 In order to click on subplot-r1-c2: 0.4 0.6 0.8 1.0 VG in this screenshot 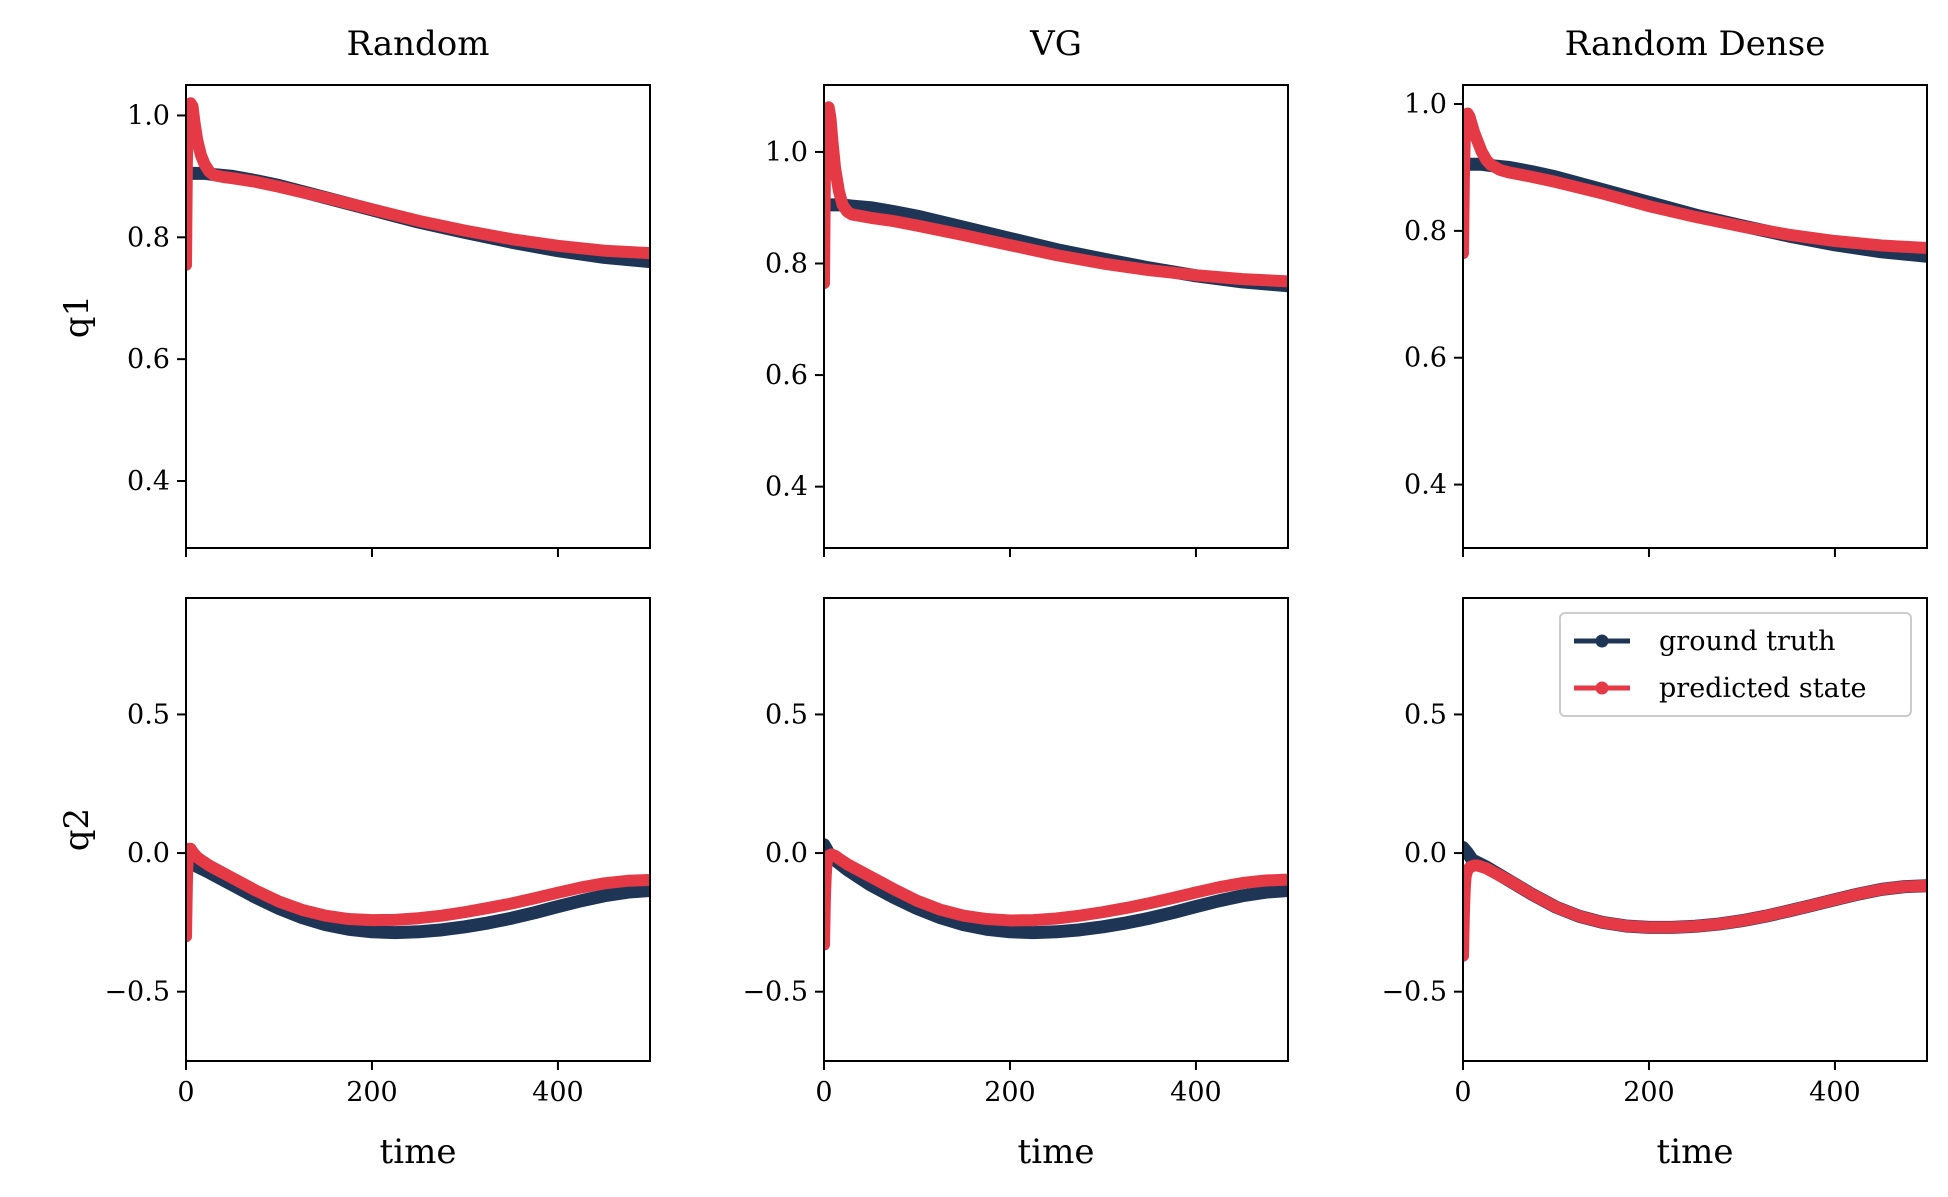, I will do `click(1027, 290)`.